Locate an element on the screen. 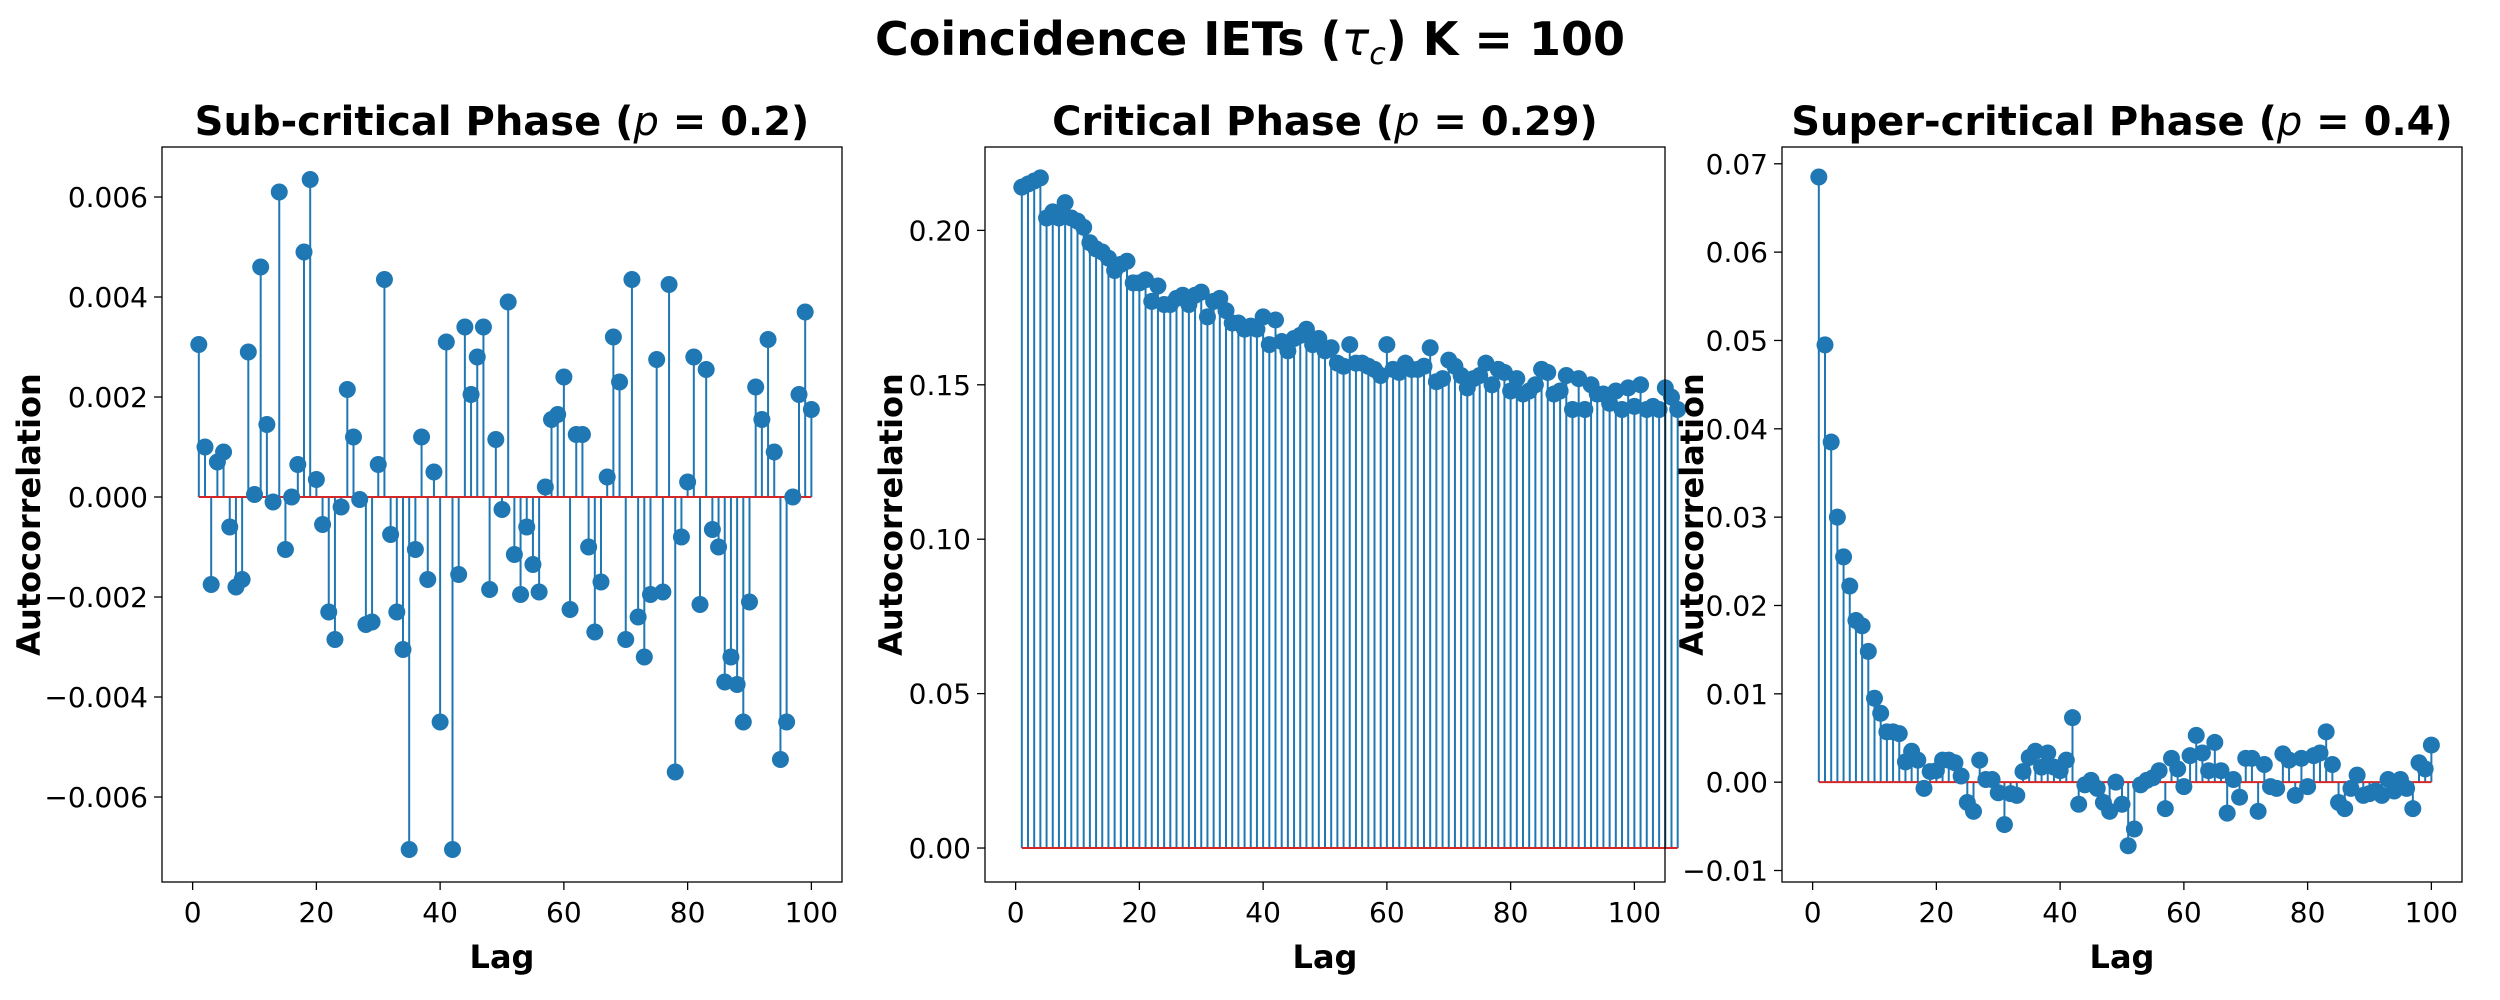  x-tick-label: 80 is located at coordinates (2308, 912).